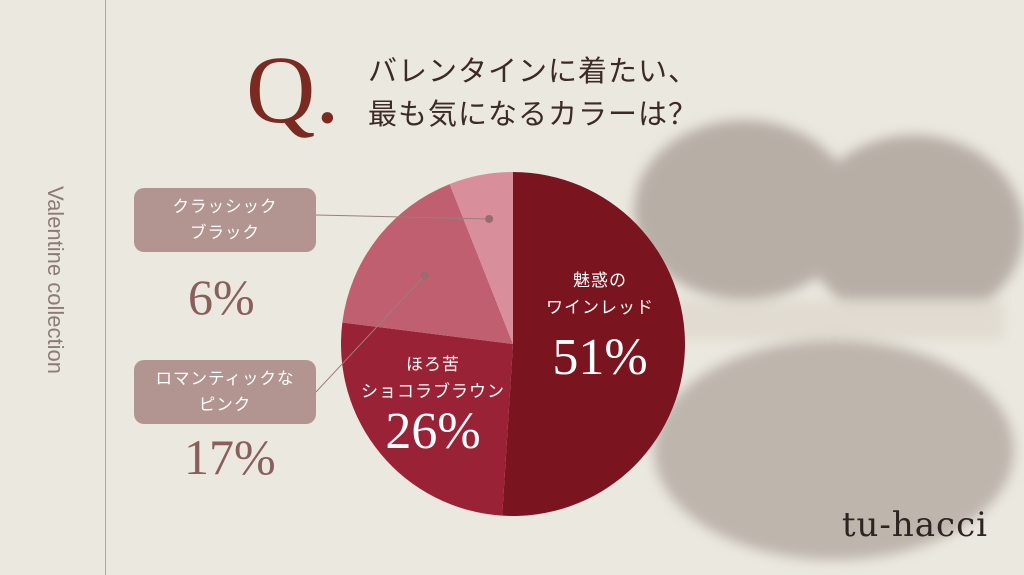 This screenshot has height=575, width=1024. I want to click on callout-value-pink: 17%, so click(230, 457).